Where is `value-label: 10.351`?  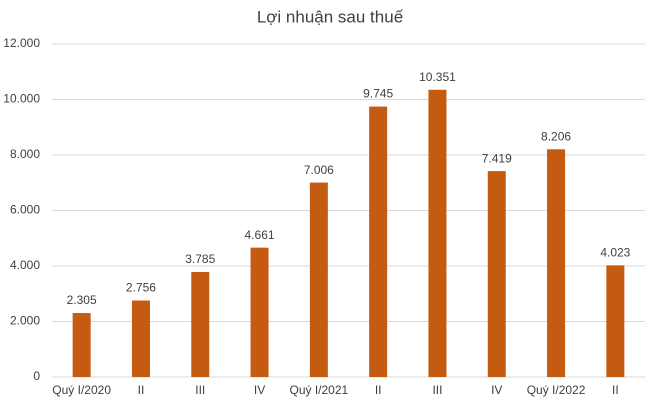 value-label: 10.351 is located at coordinates (437, 77).